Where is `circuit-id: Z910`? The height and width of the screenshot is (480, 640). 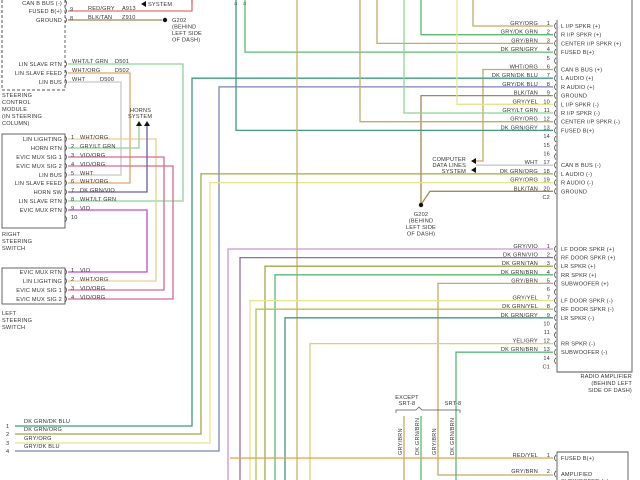
circuit-id: Z910 is located at coordinates (129, 18).